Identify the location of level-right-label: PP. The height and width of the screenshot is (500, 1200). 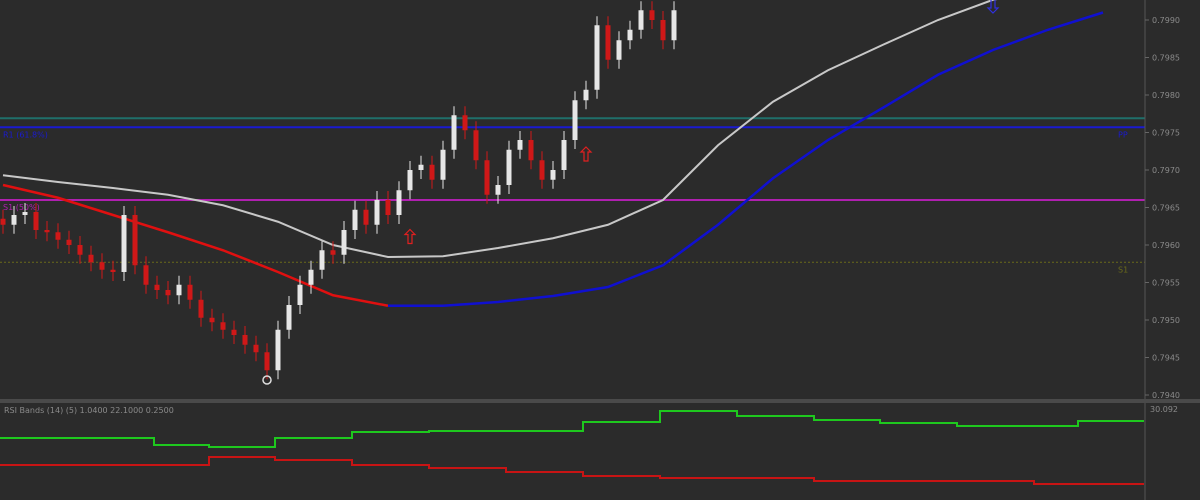
(1123, 134).